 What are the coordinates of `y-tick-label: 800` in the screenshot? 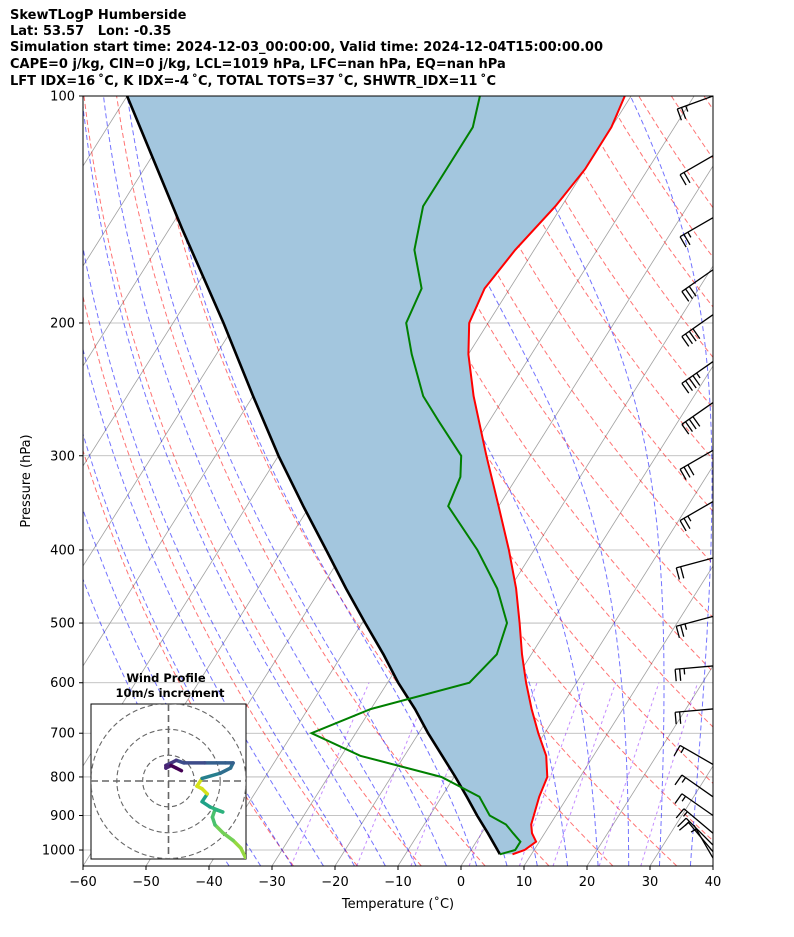 It's located at (62, 777).